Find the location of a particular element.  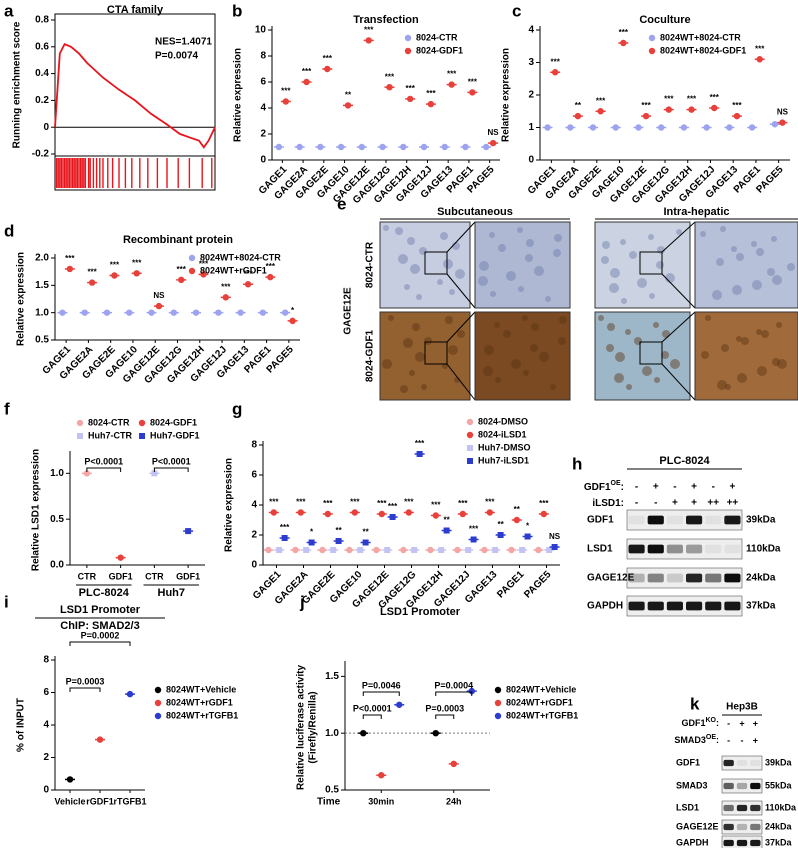

legend-label: 8024-iLSD1 is located at coordinates (502, 434).